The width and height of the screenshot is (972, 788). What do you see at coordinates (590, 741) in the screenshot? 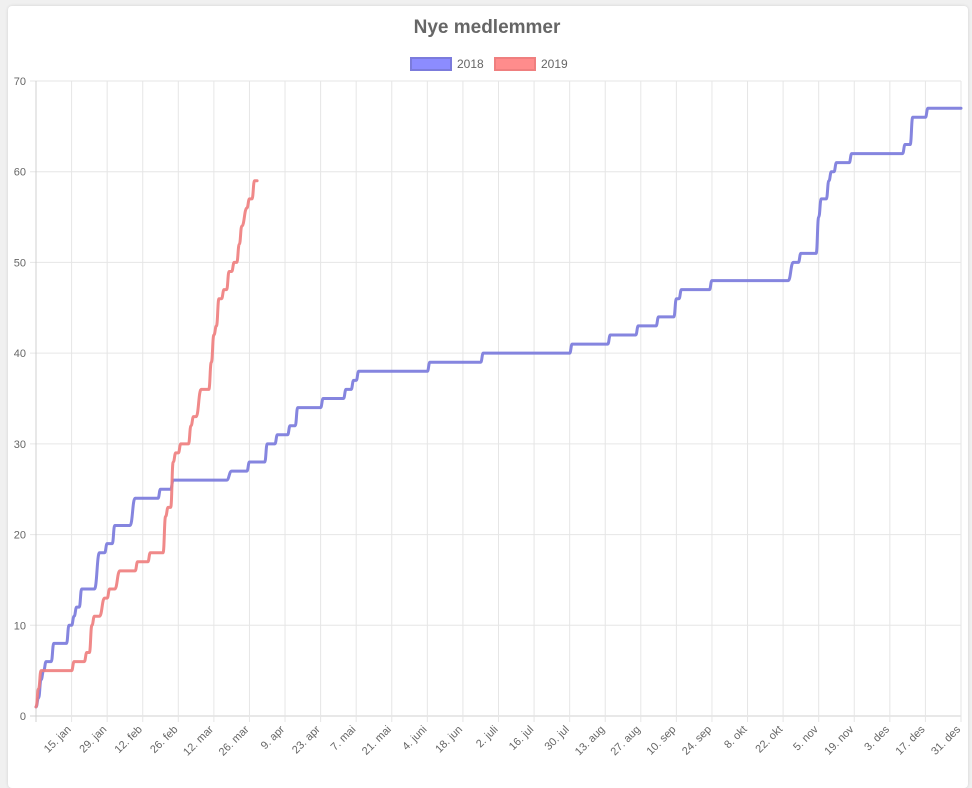
I see `x-tick-label: 13. aug` at bounding box center [590, 741].